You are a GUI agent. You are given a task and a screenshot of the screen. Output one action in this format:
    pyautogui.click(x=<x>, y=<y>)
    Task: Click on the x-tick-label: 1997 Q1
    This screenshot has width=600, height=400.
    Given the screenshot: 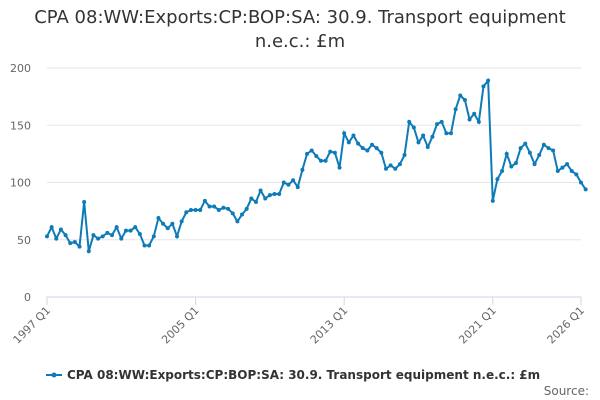 What is the action you would take?
    pyautogui.click(x=32, y=325)
    